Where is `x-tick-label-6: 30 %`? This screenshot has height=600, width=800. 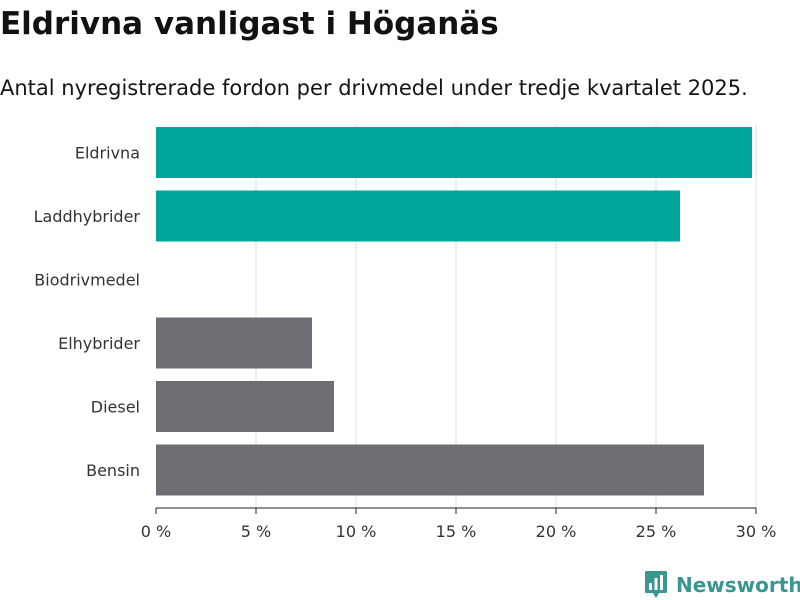 x-tick-label-6: 30 % is located at coordinates (756, 531).